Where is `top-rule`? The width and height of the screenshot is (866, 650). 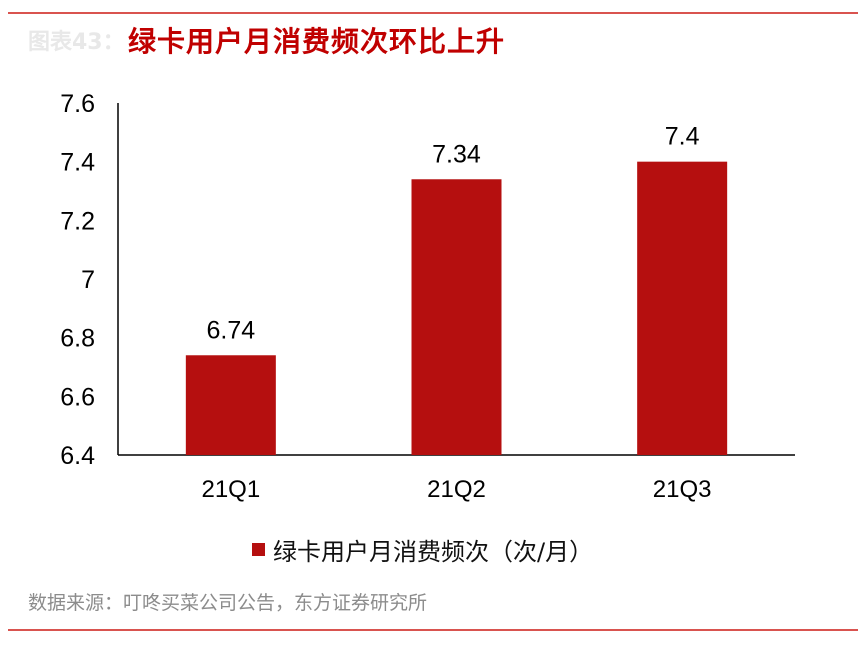 top-rule is located at coordinates (433, 13).